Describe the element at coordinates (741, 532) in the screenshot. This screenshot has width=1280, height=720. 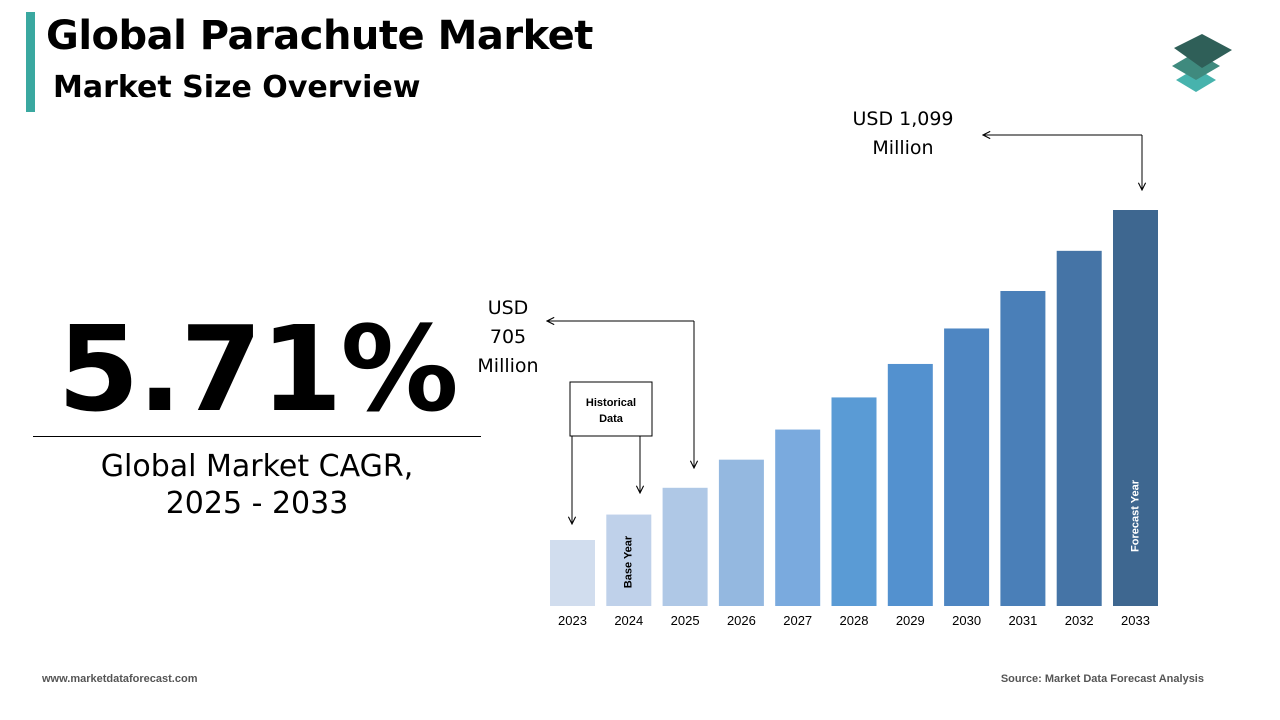
I see `bar-2026` at that location.